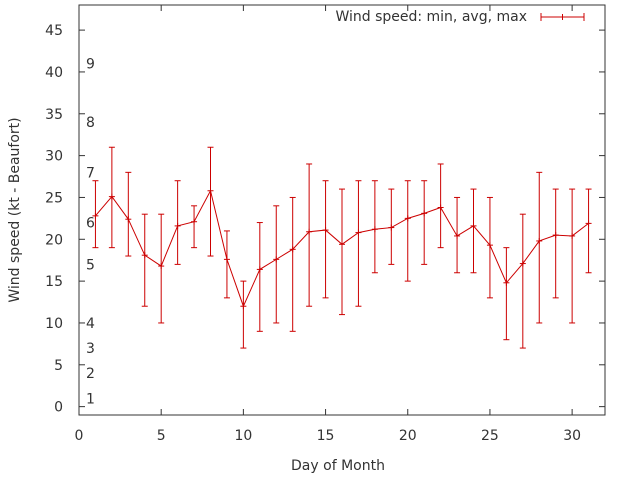  I want to click on beaufort-label: 5, so click(90, 265).